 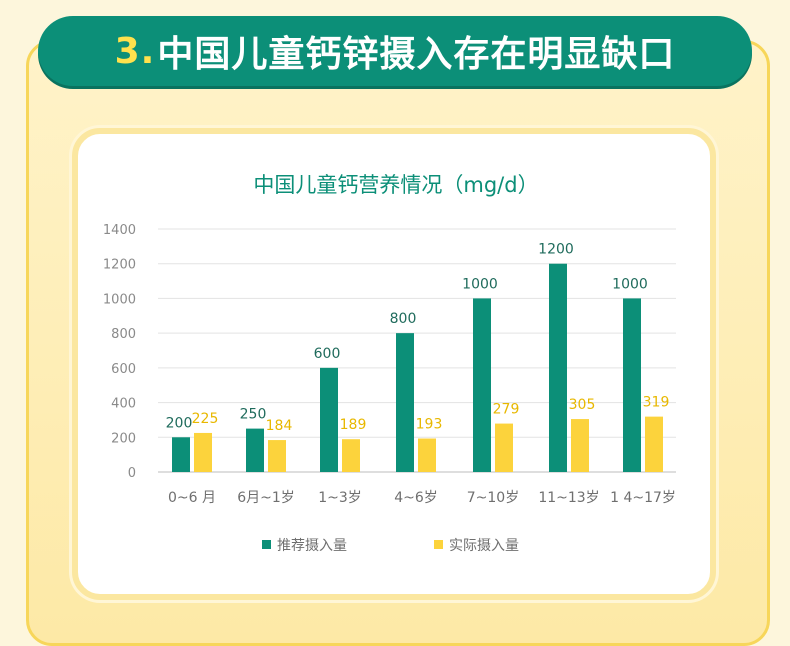 I want to click on legend-label-actual: 实际摄入量, so click(x=484, y=546).